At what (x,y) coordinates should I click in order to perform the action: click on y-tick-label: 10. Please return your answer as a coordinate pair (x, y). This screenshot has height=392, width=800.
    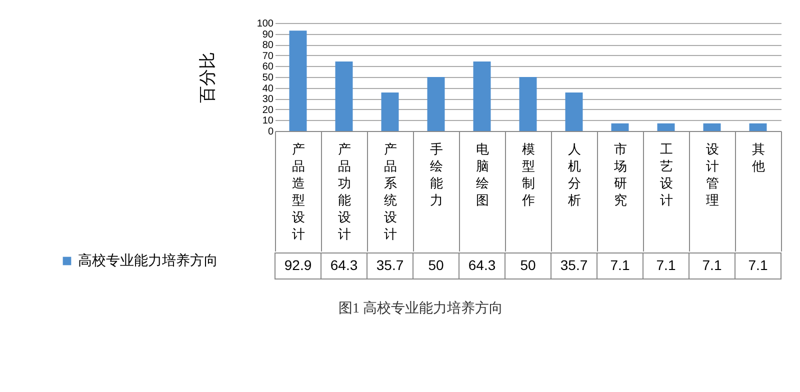
    Looking at the image, I should click on (268, 121).